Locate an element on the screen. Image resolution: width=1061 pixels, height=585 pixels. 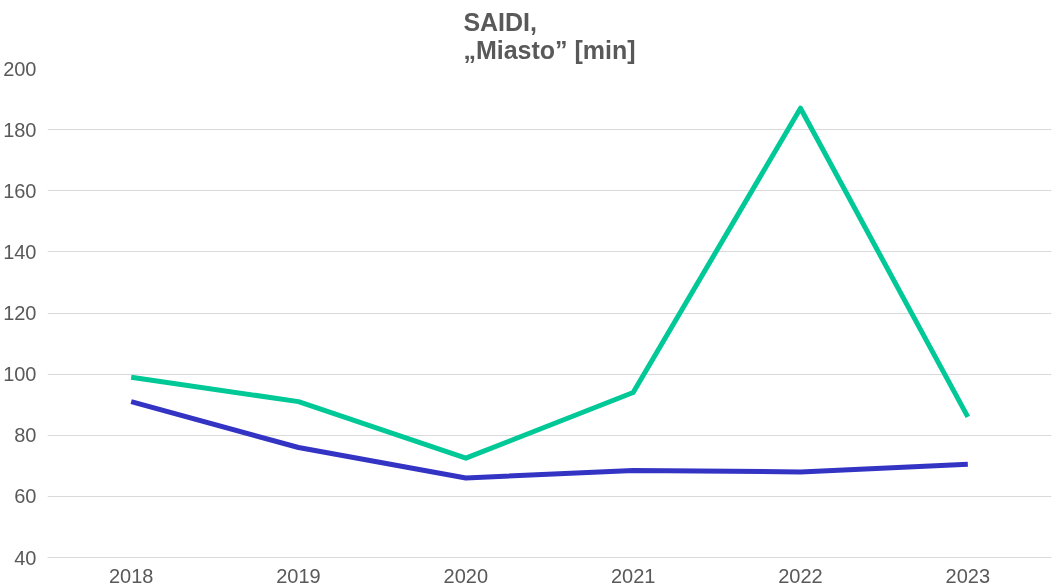
x-tick-label: 2018 is located at coordinates (131, 574).